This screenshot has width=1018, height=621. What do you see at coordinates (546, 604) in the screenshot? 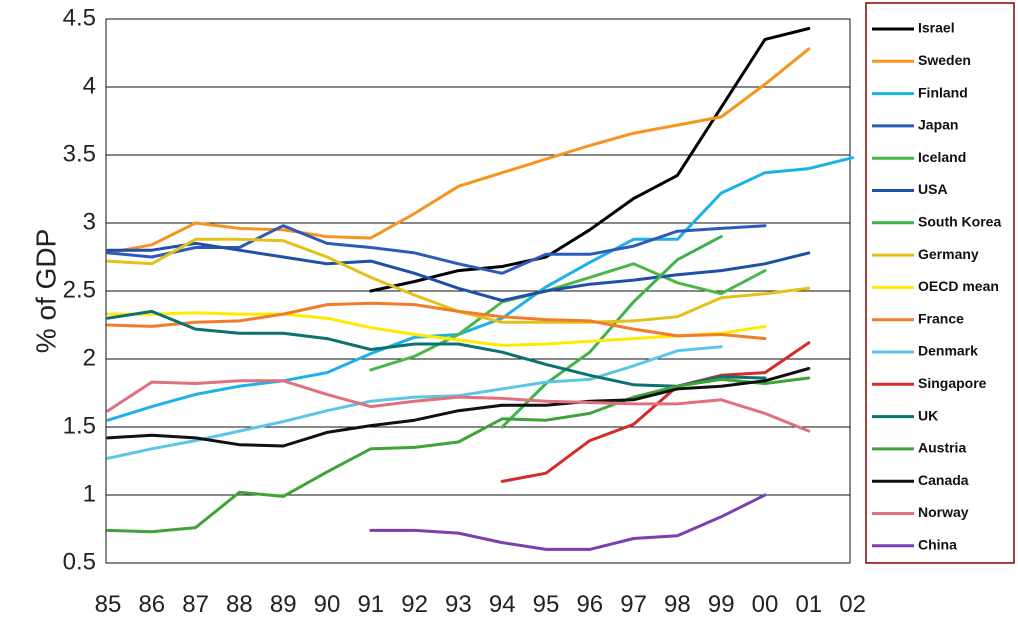
I see `x-tick-label: 95` at bounding box center [546, 604].